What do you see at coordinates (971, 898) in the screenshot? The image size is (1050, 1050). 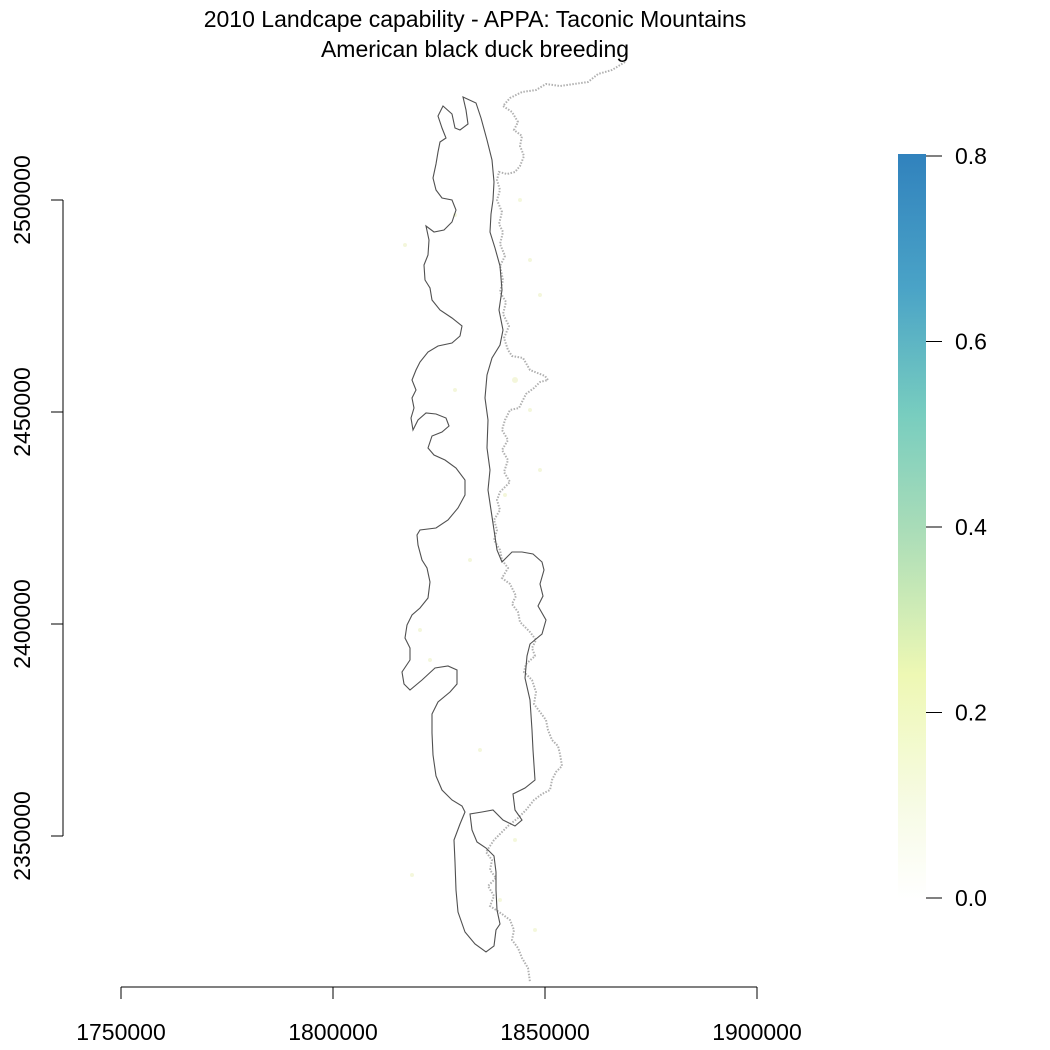 I see `legend-tick-label: 0.0` at bounding box center [971, 898].